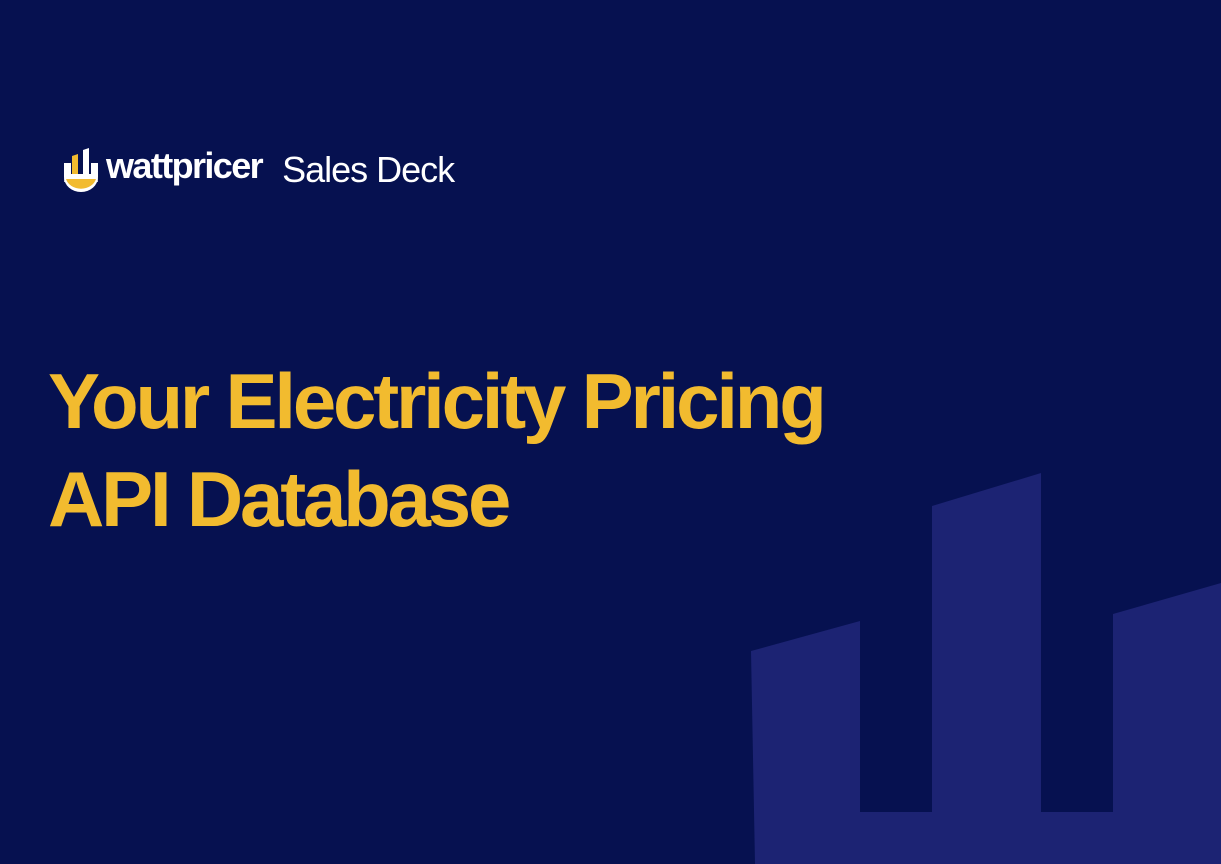 This screenshot has width=1221, height=864. What do you see at coordinates (279, 499) in the screenshot?
I see `title-line-2: API Database` at bounding box center [279, 499].